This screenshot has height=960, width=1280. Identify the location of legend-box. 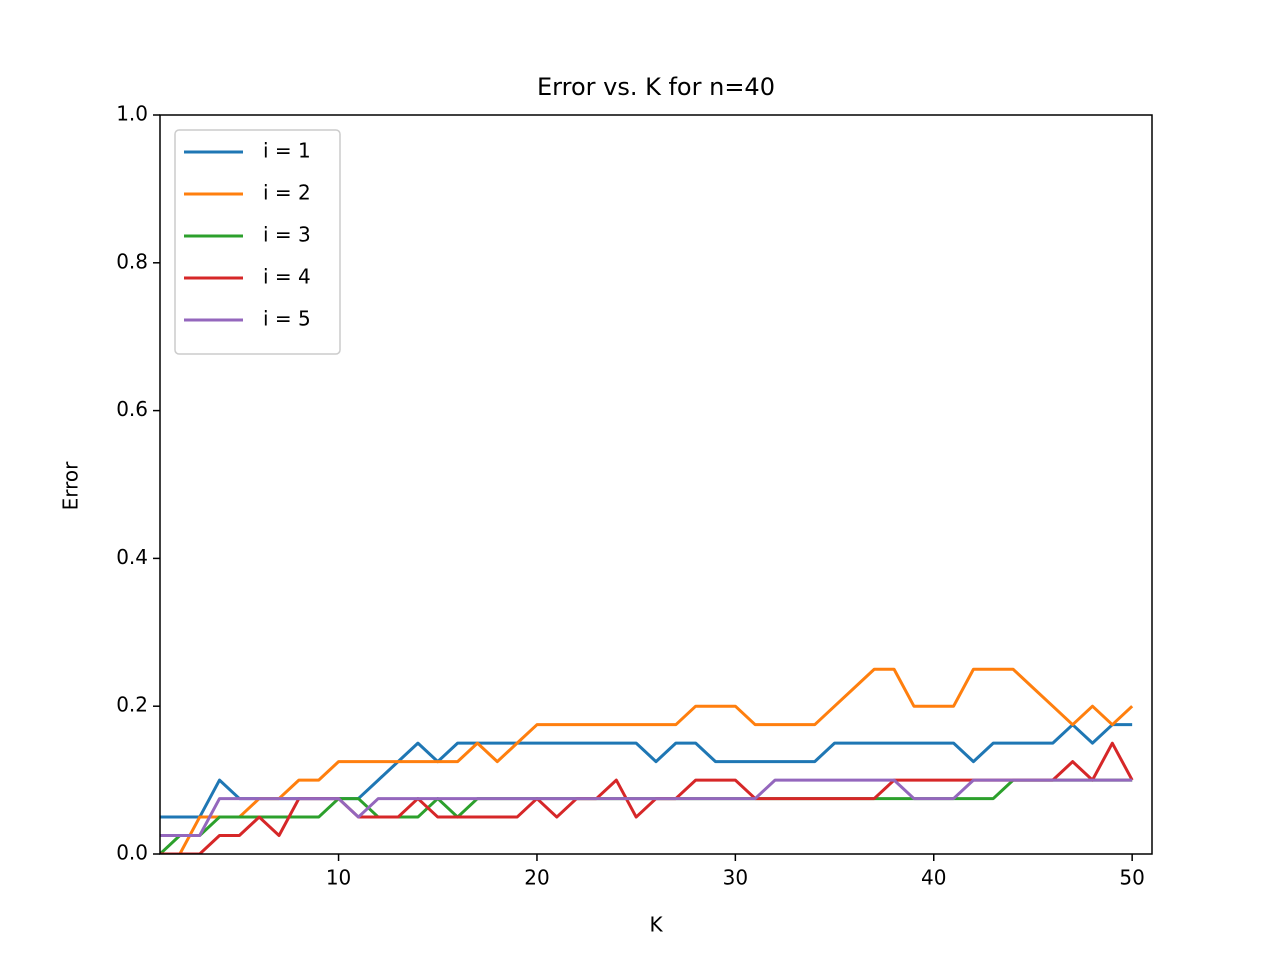
(257, 242).